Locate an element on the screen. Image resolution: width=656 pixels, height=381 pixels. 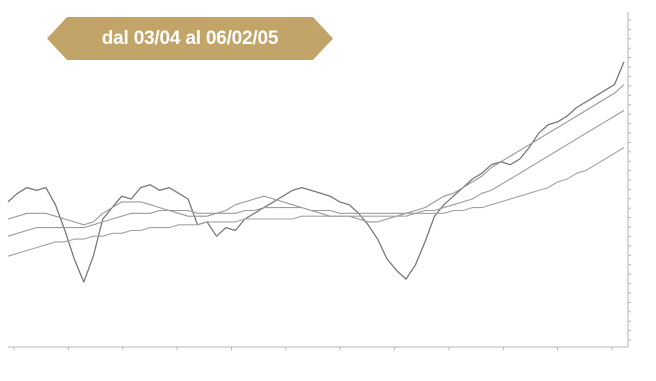
x-axis-ticks is located at coordinates (313, 348).